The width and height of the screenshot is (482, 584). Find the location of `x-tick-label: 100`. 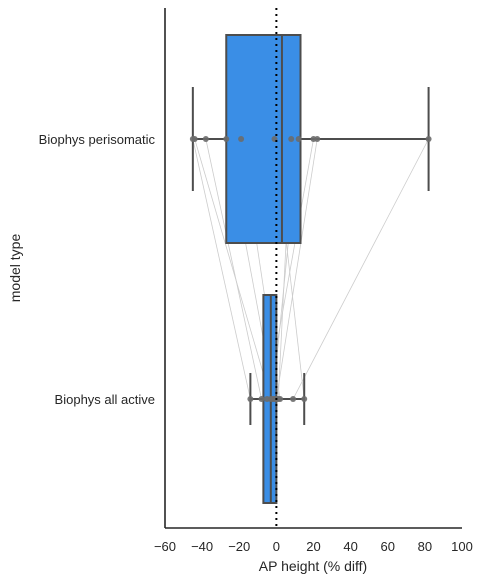

x-tick-label: 100 is located at coordinates (462, 546).